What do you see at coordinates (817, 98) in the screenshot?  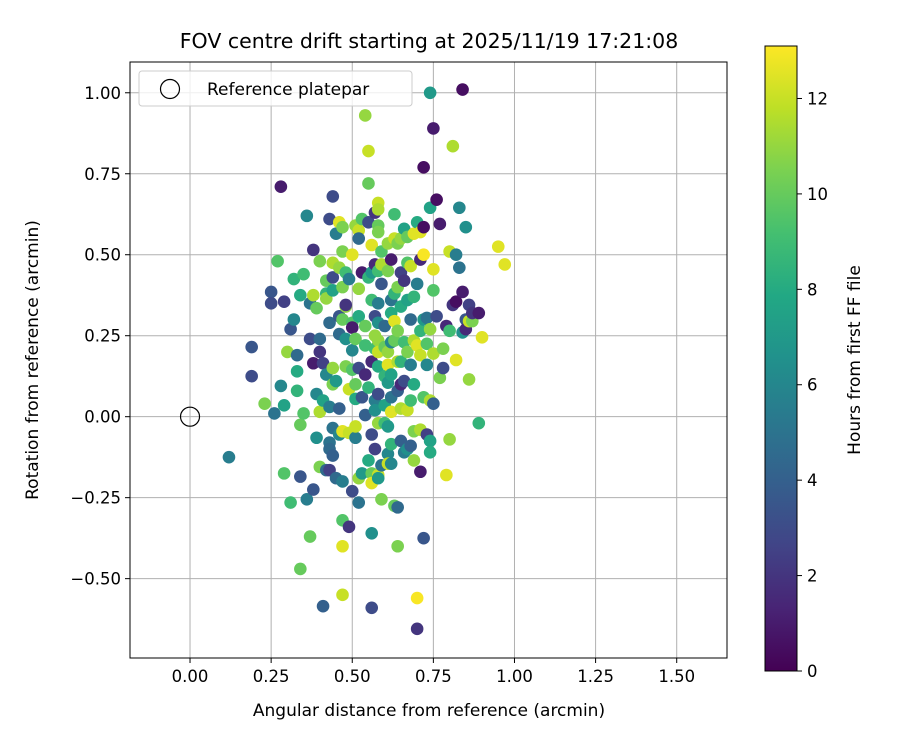 I see `colorbar-tick-label: 12` at bounding box center [817, 98].